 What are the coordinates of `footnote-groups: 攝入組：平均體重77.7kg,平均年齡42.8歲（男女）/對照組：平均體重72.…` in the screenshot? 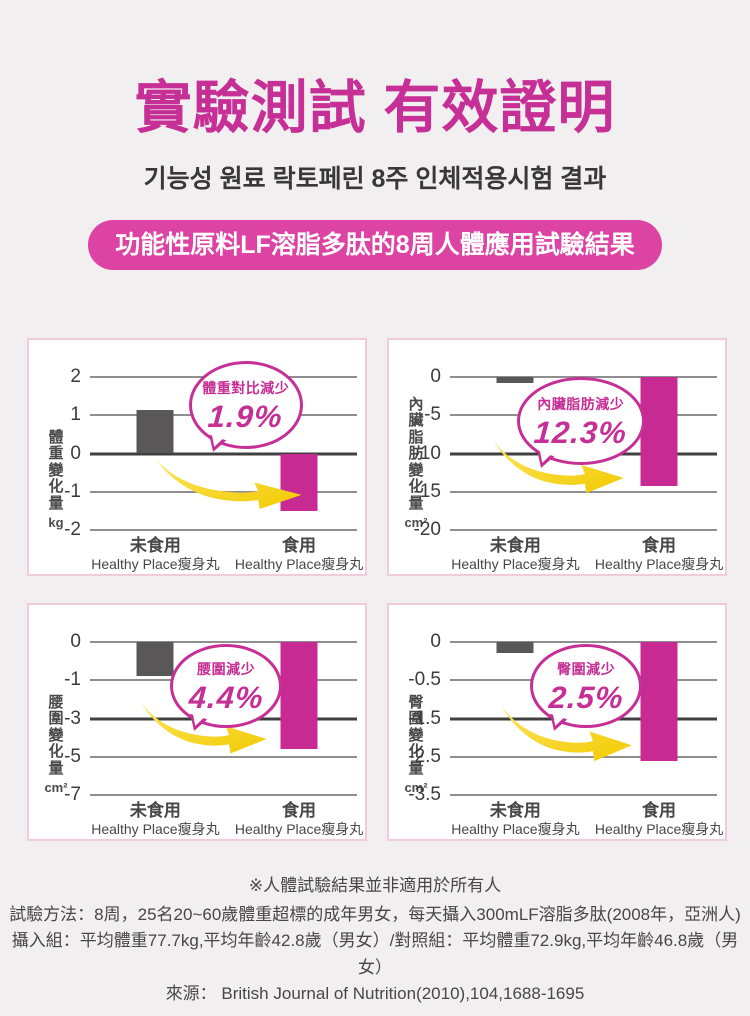 It's located at (375, 954).